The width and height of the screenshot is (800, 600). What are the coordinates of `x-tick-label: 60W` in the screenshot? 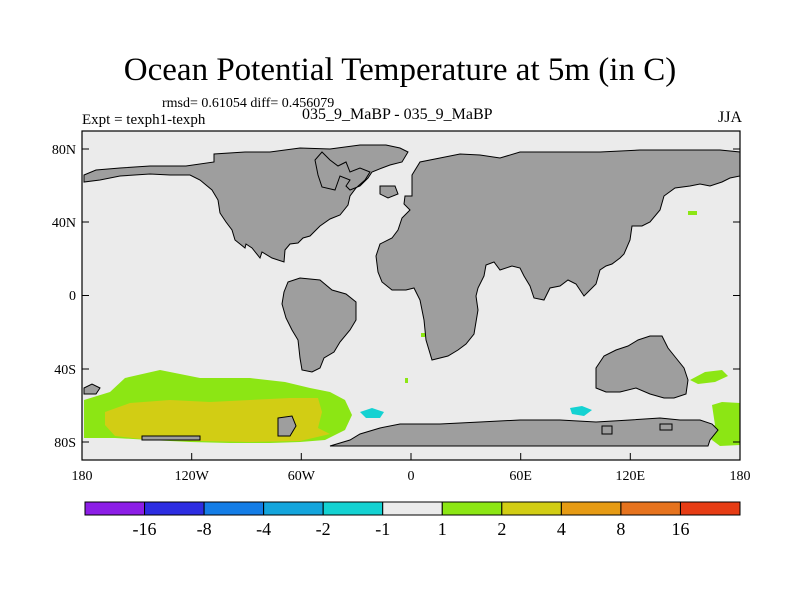 It's located at (302, 476).